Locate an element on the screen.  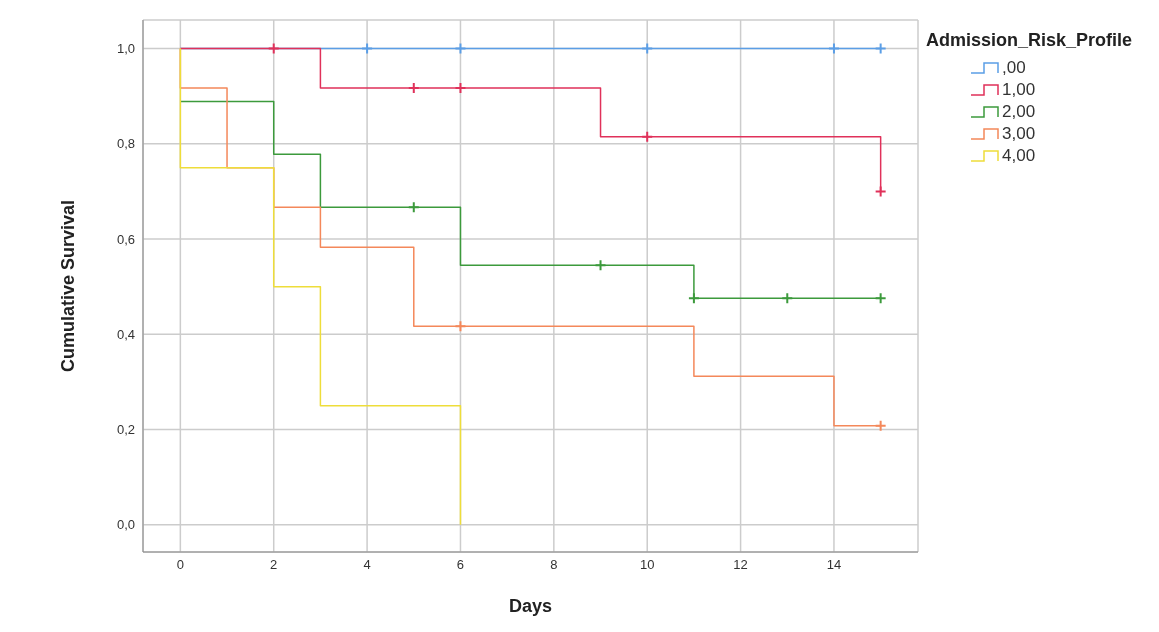
y-tick-label: 0,0 is located at coordinates (125, 525).